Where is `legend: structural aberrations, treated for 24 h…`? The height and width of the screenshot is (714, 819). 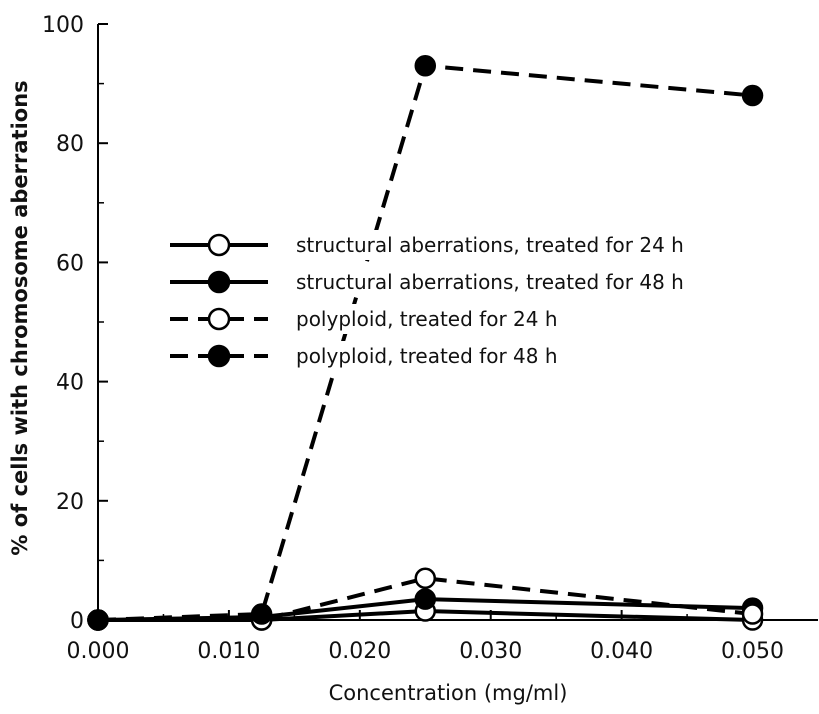 legend: structural aberrations, treated for 24 h… is located at coordinates (462, 300).